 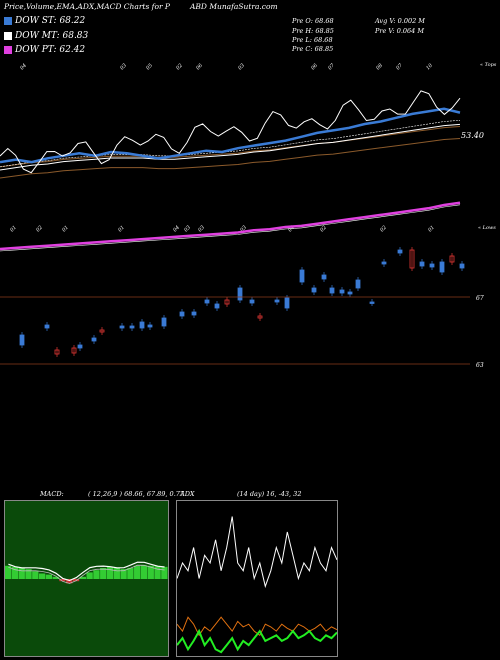 What do you see at coordinates (136, 494) in the screenshot?
I see `macd-params: ( 12,26,9 ) 68.66, 67.89, 0.77` at bounding box center [136, 494].